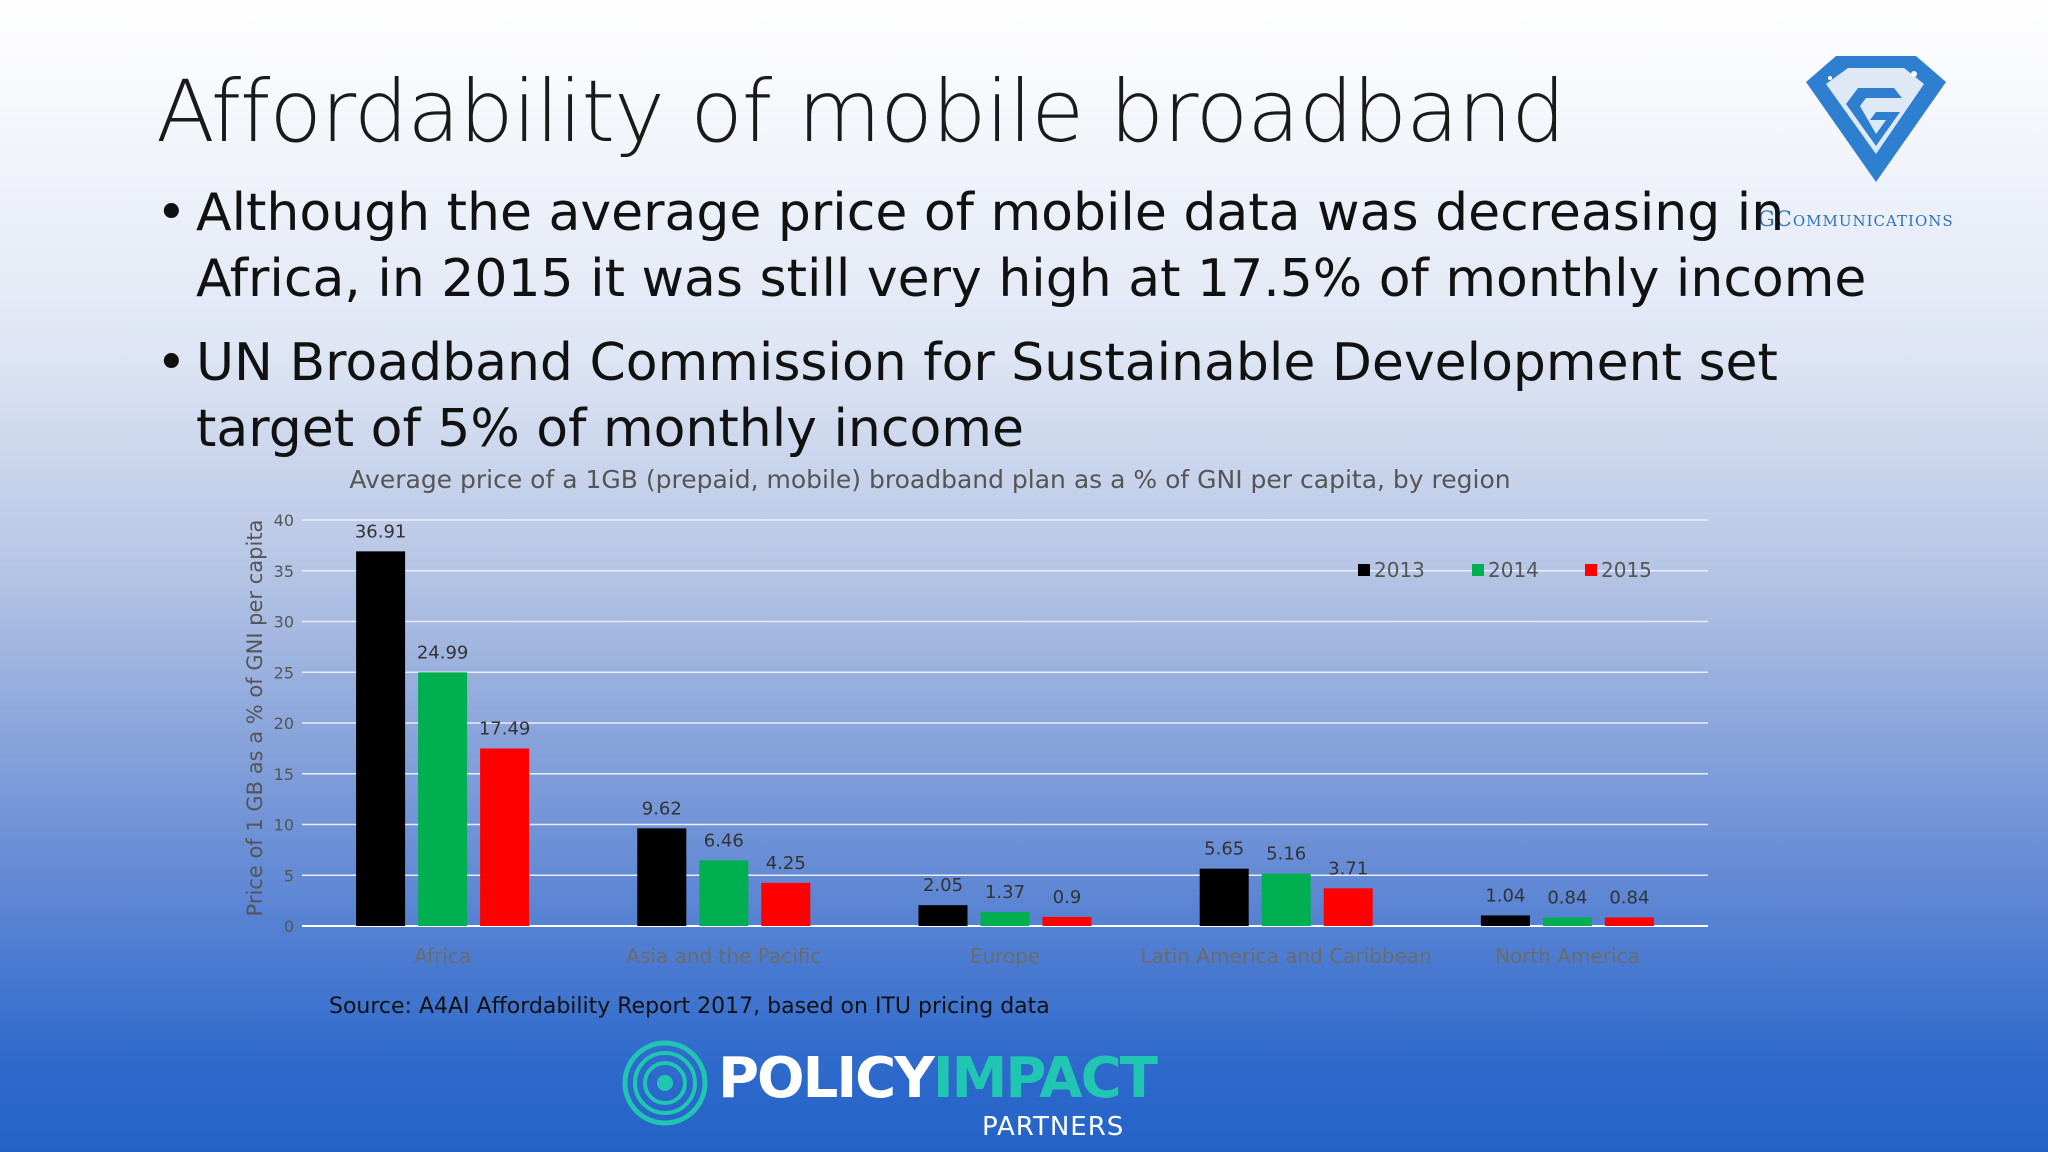  Describe the element at coordinates (1591, 570) in the screenshot. I see `legend-swatch-2015` at that location.